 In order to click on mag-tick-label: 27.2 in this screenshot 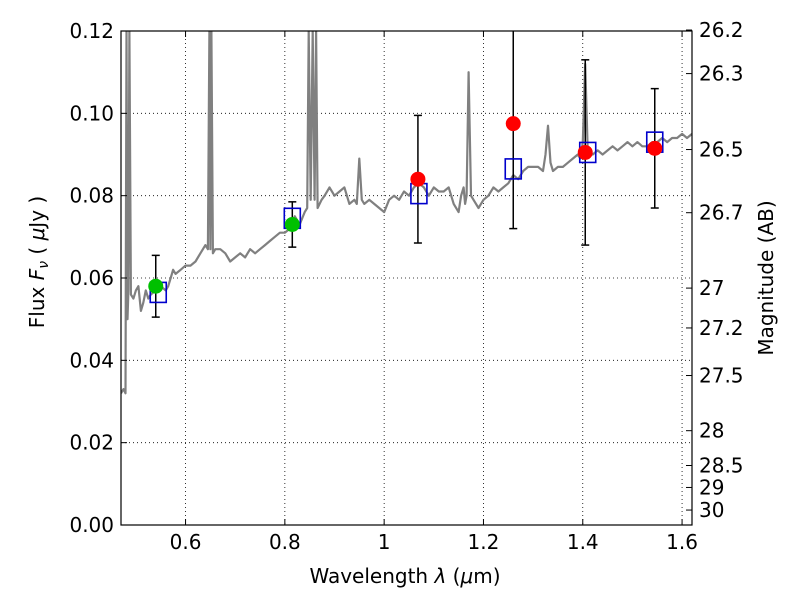, I will do `click(721, 328)`.